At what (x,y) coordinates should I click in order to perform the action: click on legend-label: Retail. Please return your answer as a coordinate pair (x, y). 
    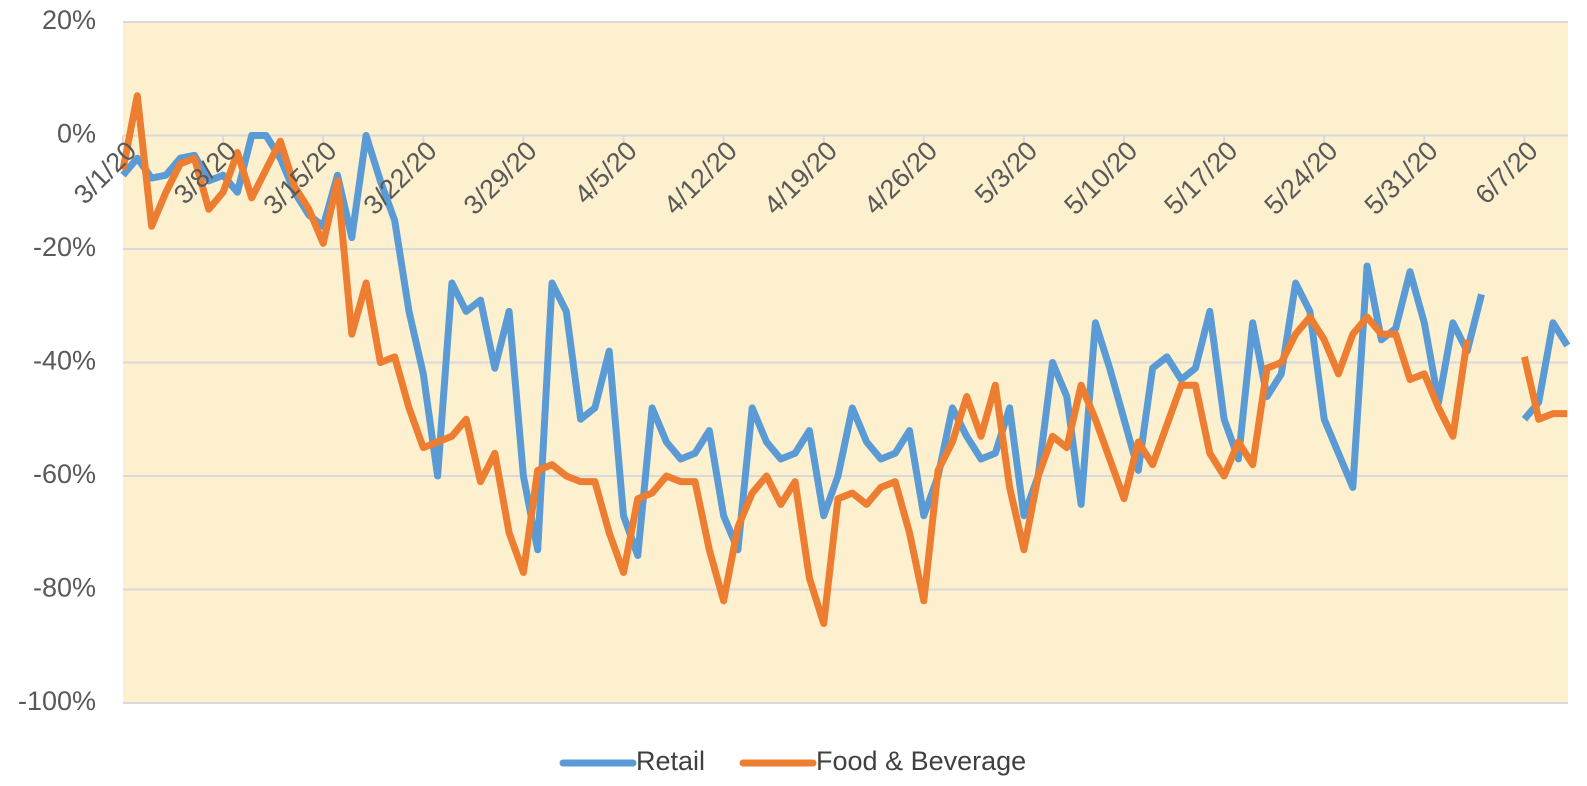
    Looking at the image, I should click on (670, 761).